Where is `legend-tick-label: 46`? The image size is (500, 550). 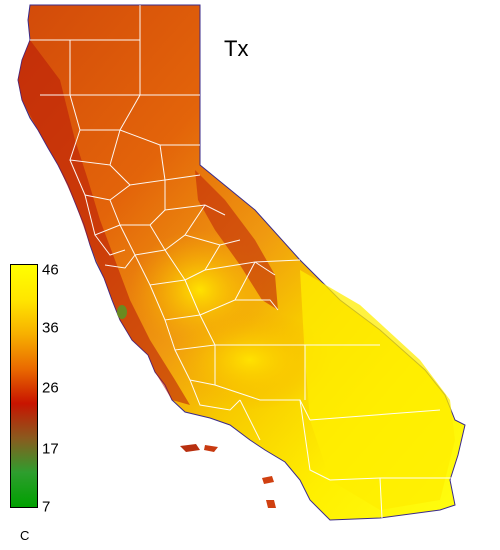 legend-tick-label: 46 is located at coordinates (50, 270).